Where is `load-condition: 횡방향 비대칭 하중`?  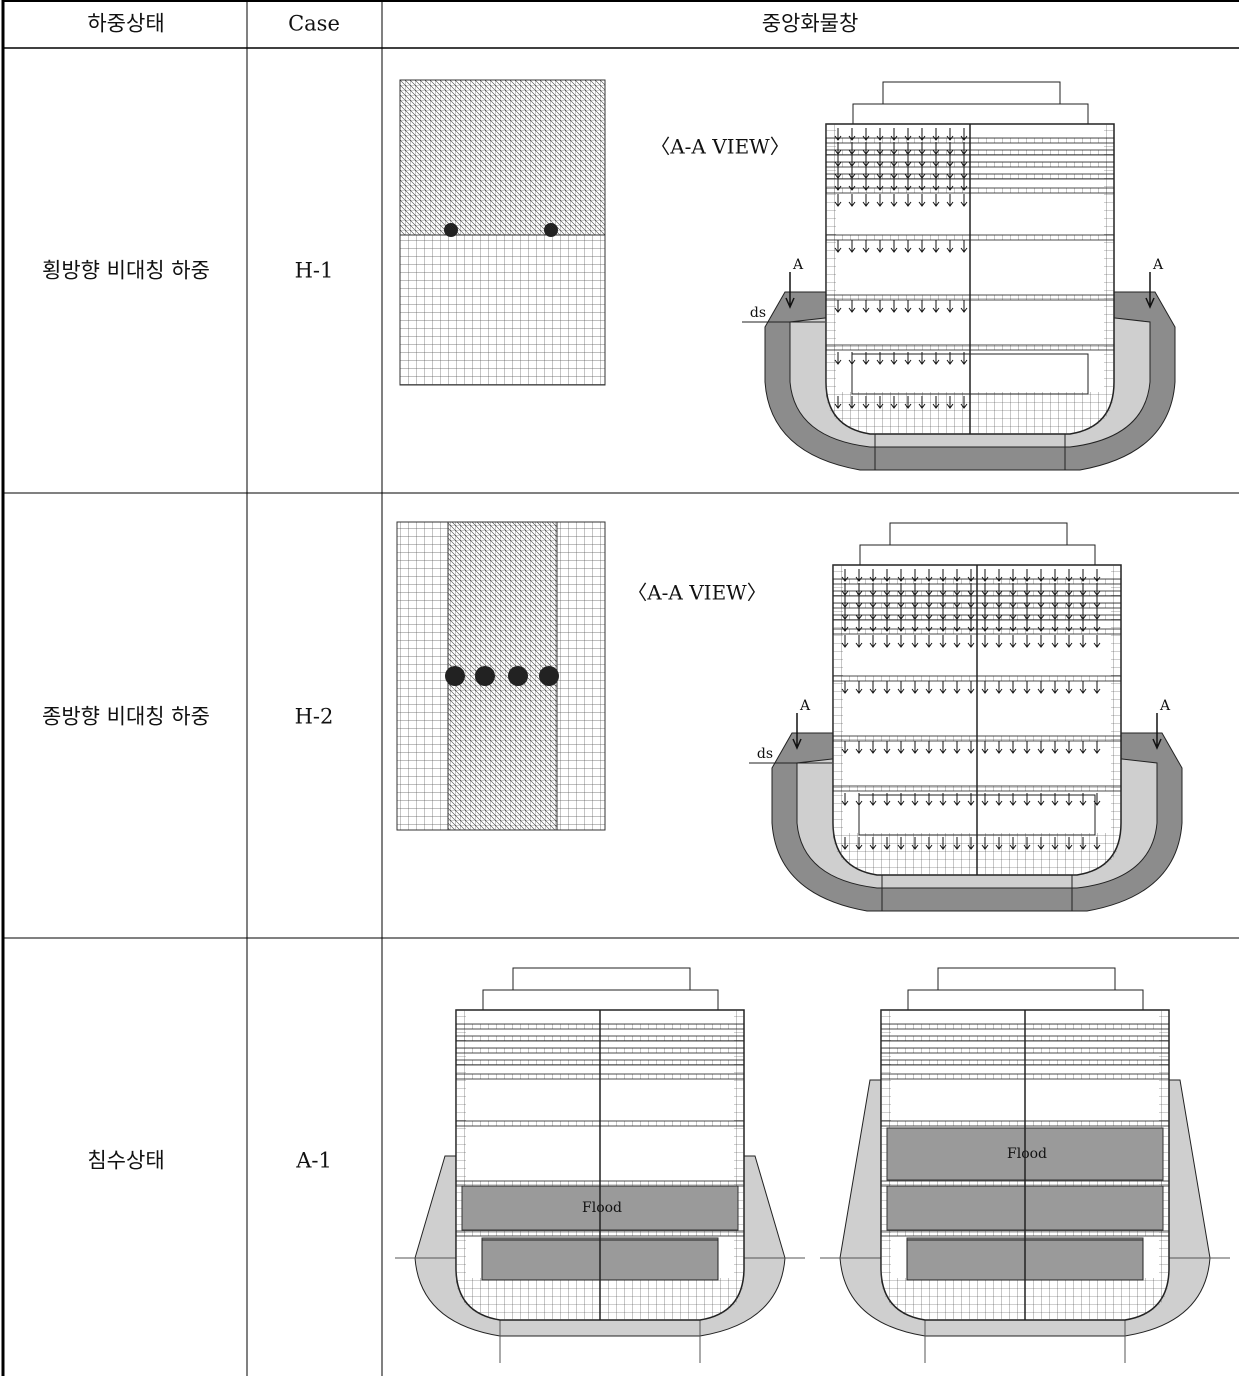 load-condition: 횡방향 비대칭 하중 is located at coordinates (126, 271).